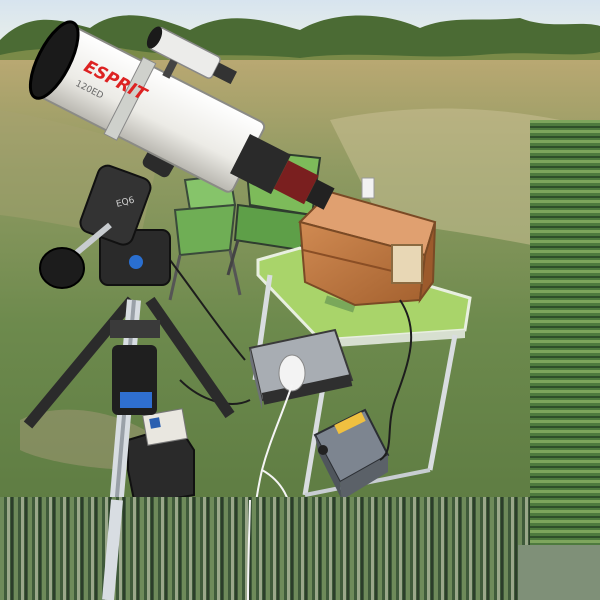  What do you see at coordinates (54, 60) in the screenshot?
I see `dew-shield-opening` at bounding box center [54, 60].